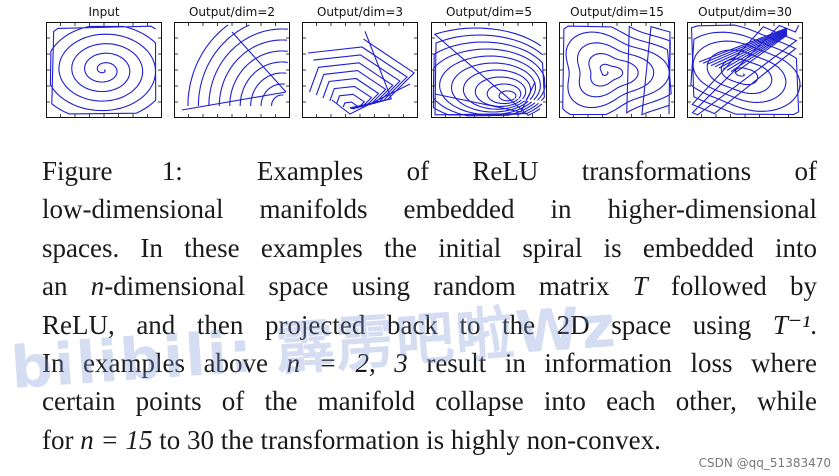 This screenshot has height=476, width=839. I want to click on math-T-inverse: T⁻¹, so click(791, 324).